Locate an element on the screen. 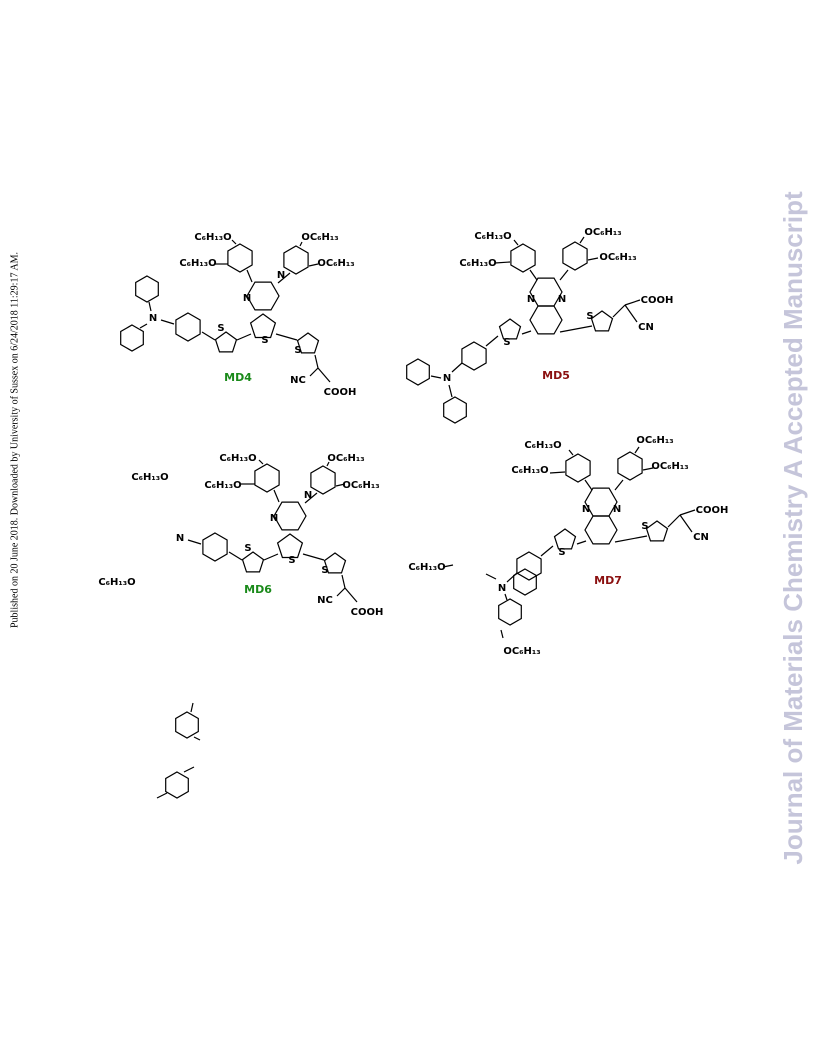 This screenshot has height=1056, width=816. compound-name: MD6 is located at coordinates (258, 589).